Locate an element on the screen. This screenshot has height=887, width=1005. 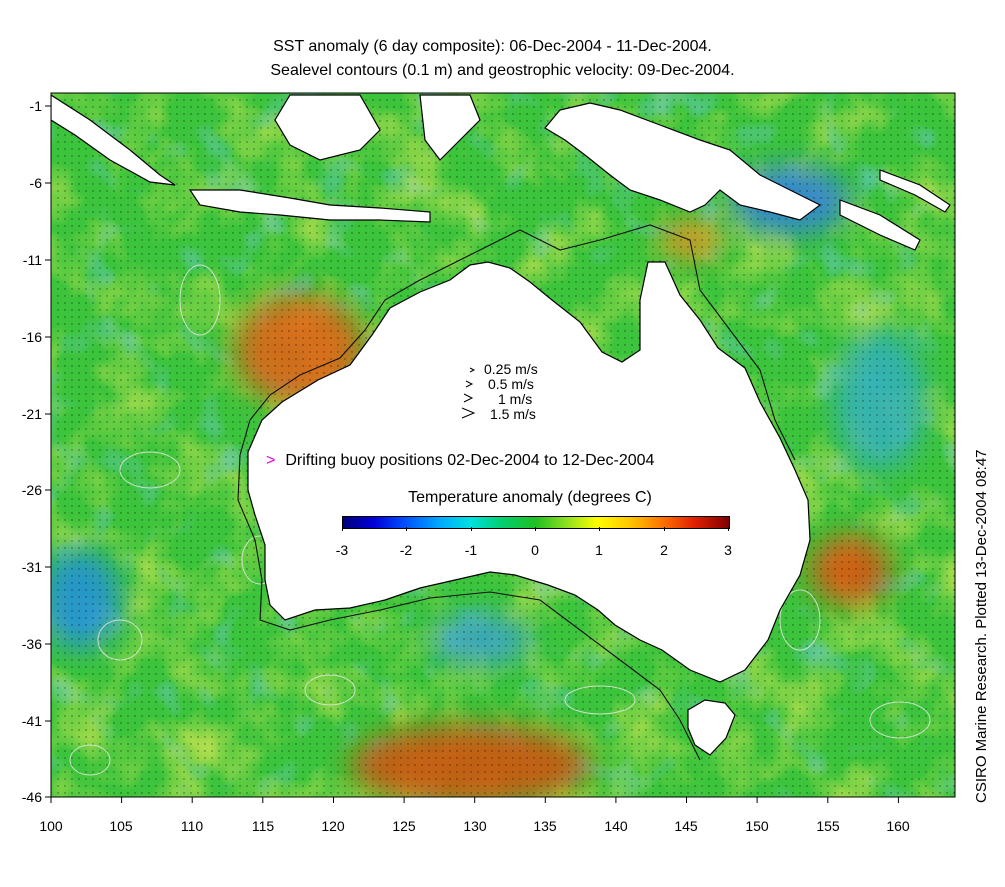
x-tick-label: 145 is located at coordinates (686, 826).